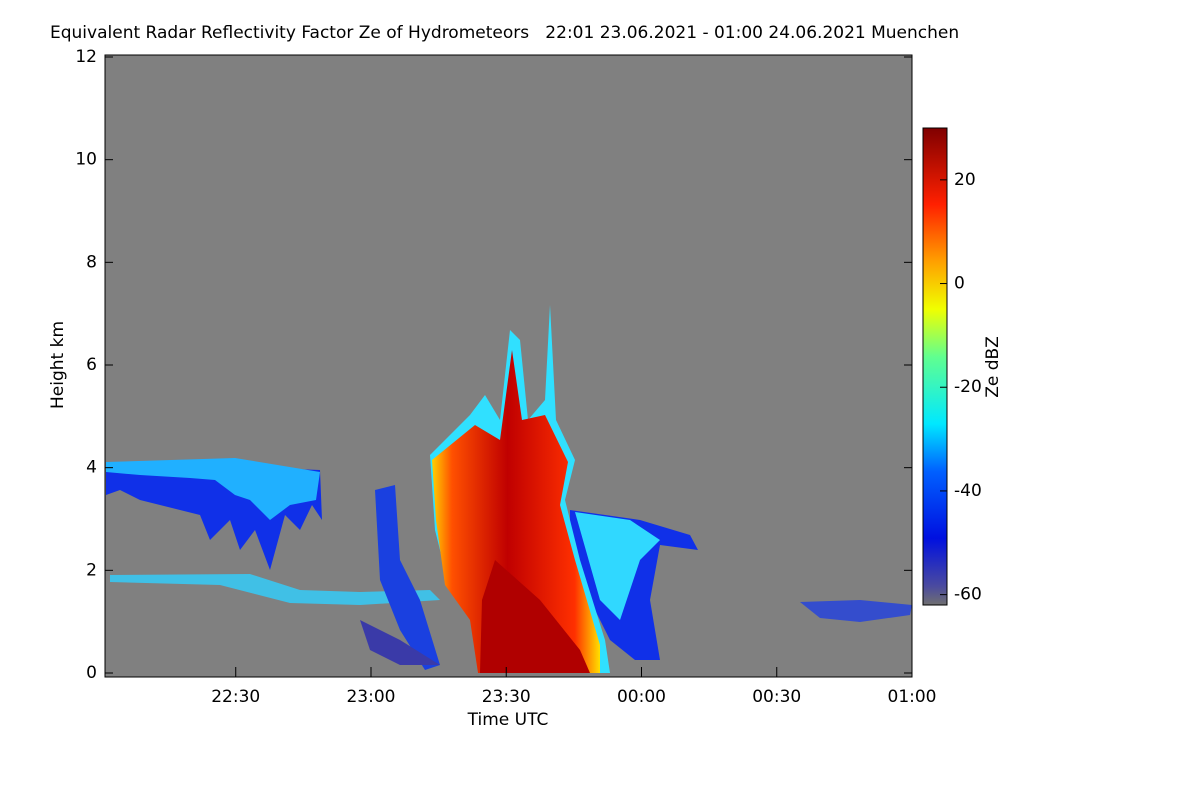 This screenshot has width=1200, height=804. I want to click on x-tick-label: 00:00, so click(641, 697).